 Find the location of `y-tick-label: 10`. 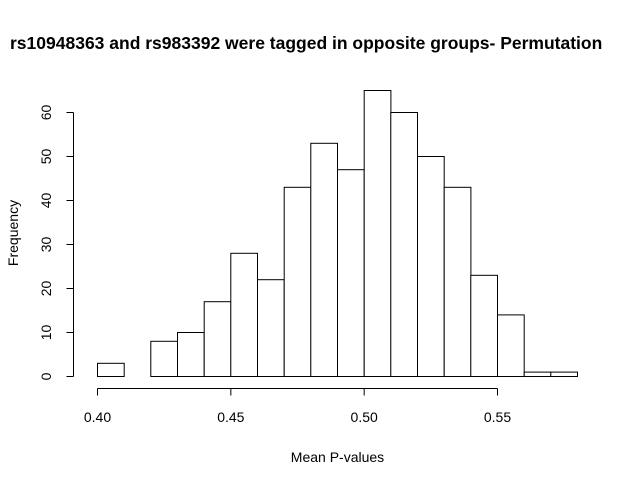

y-tick-label: 10 is located at coordinates (46, 333).